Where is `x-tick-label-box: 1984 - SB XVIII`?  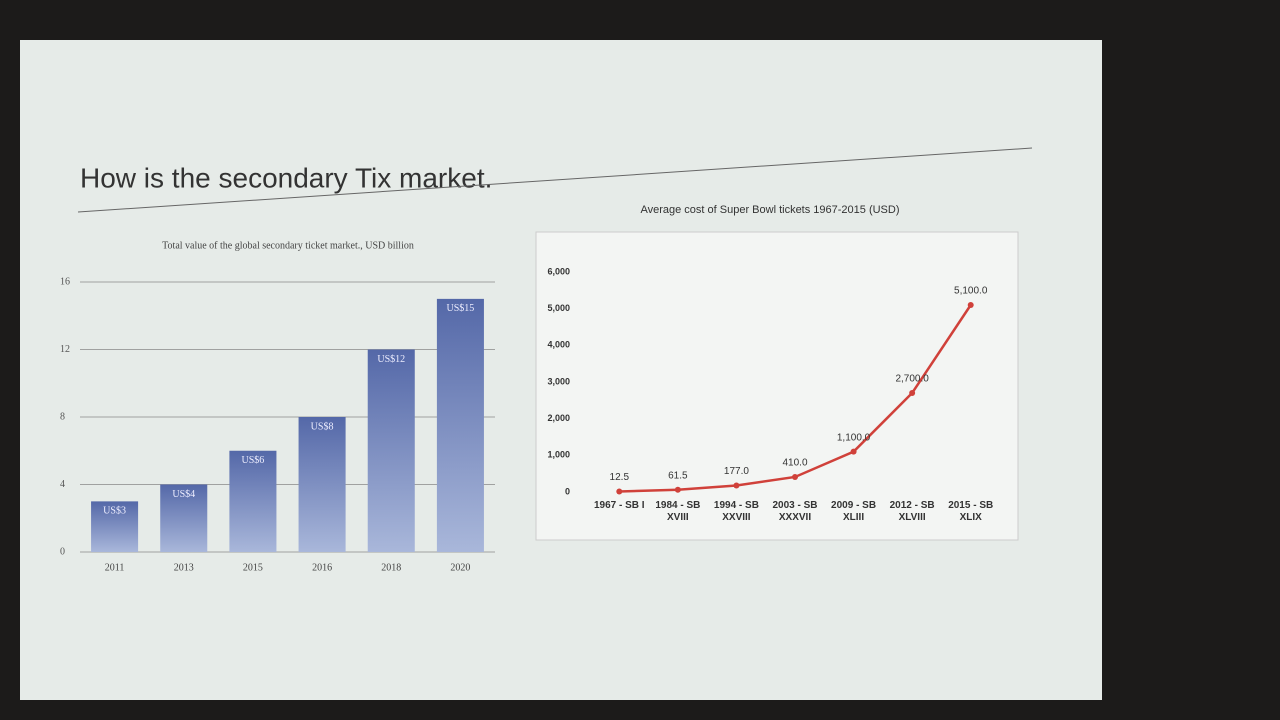 x-tick-label-box: 1984 - SB XVIII is located at coordinates (678, 511).